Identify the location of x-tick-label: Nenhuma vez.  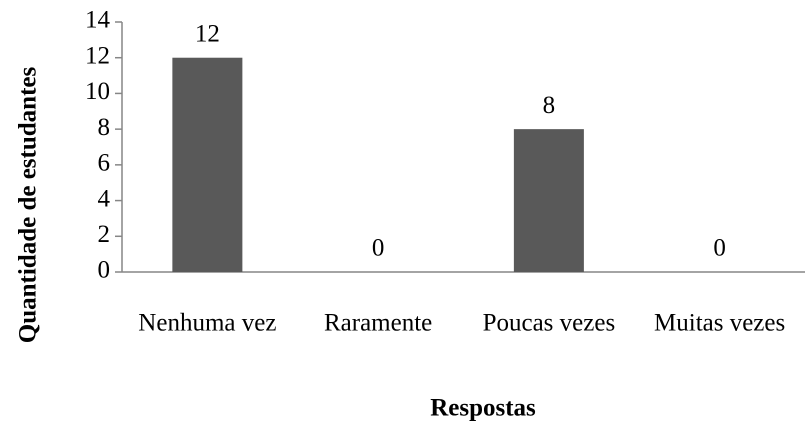
(207, 323).